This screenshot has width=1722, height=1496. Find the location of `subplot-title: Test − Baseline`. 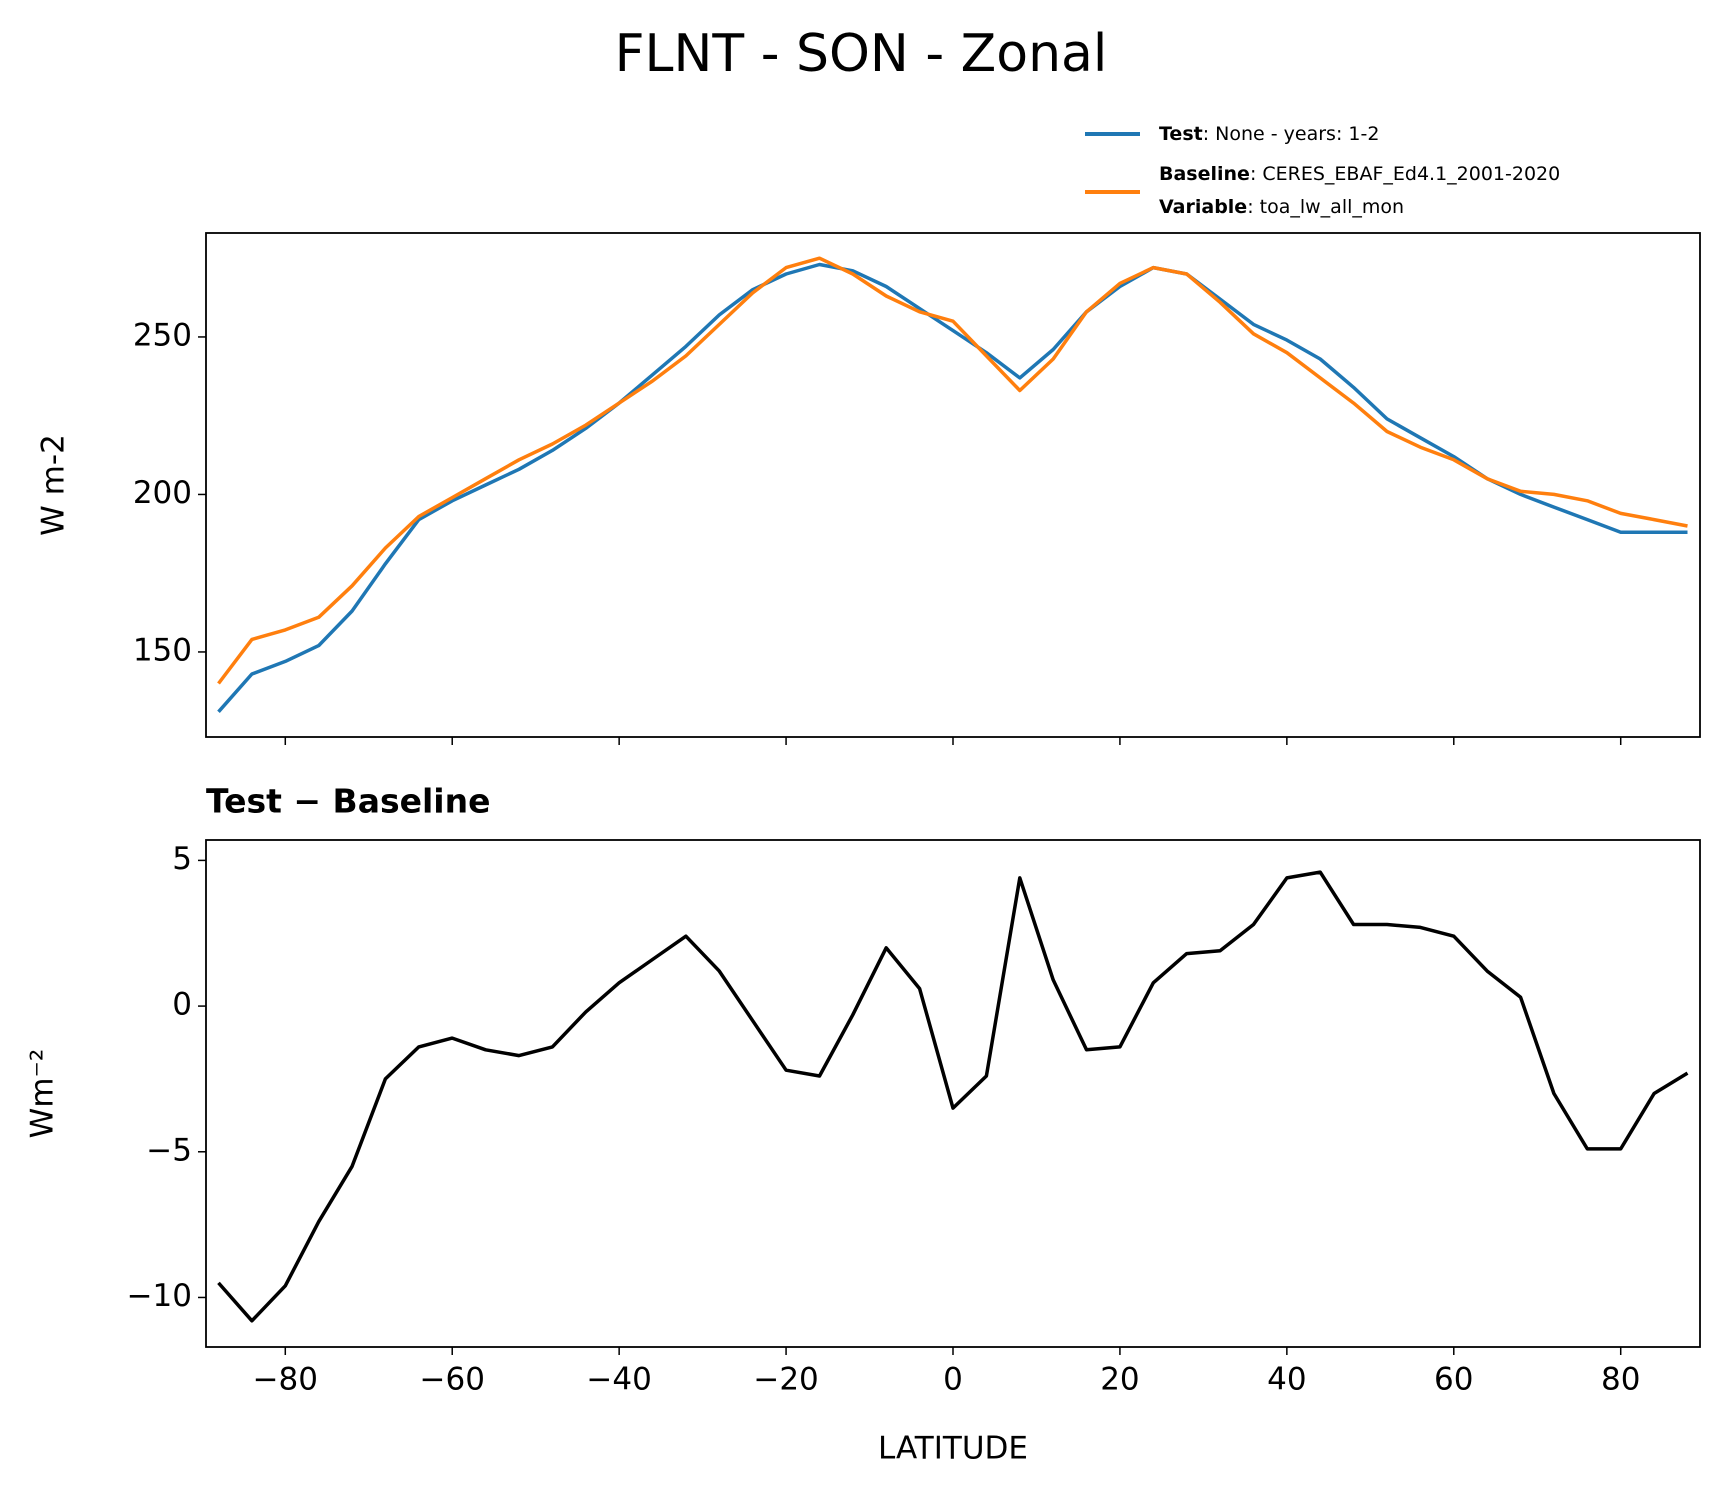

subplot-title: Test − Baseline is located at coordinates (348, 801).